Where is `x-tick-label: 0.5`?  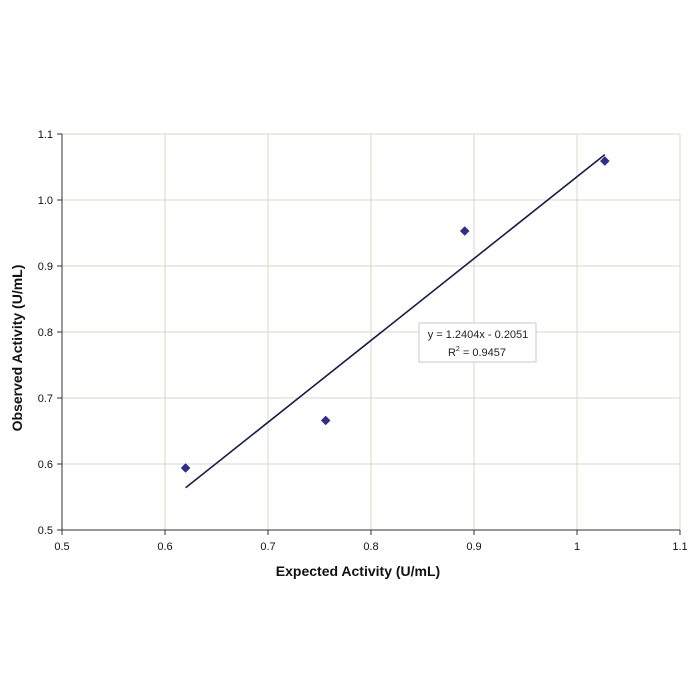
x-tick-label: 0.5 is located at coordinates (61, 547).